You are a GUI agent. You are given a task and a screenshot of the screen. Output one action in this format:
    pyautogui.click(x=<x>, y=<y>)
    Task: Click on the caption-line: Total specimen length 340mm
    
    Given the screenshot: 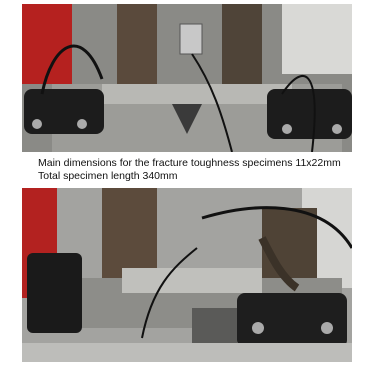 What is the action you would take?
    pyautogui.click(x=108, y=176)
    